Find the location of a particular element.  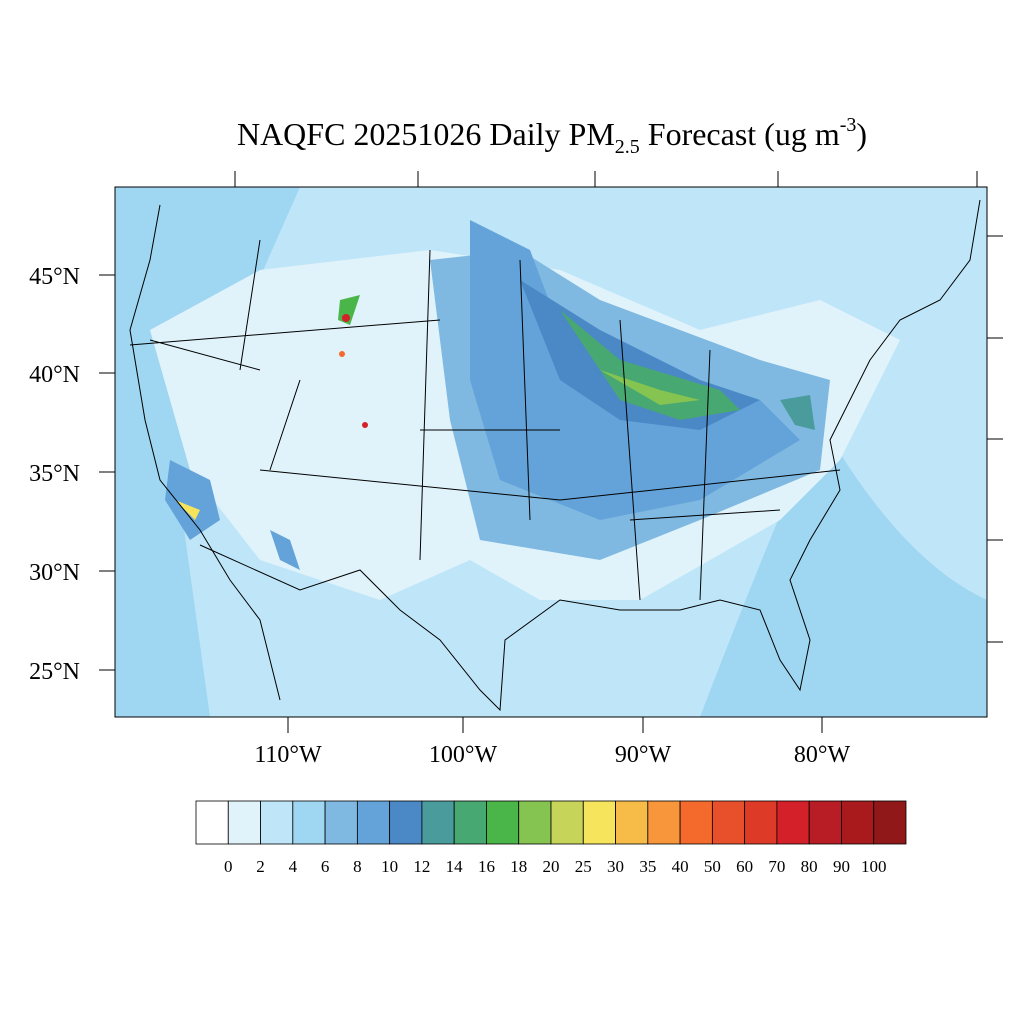

lat-label: 25°N is located at coordinates (54, 672).